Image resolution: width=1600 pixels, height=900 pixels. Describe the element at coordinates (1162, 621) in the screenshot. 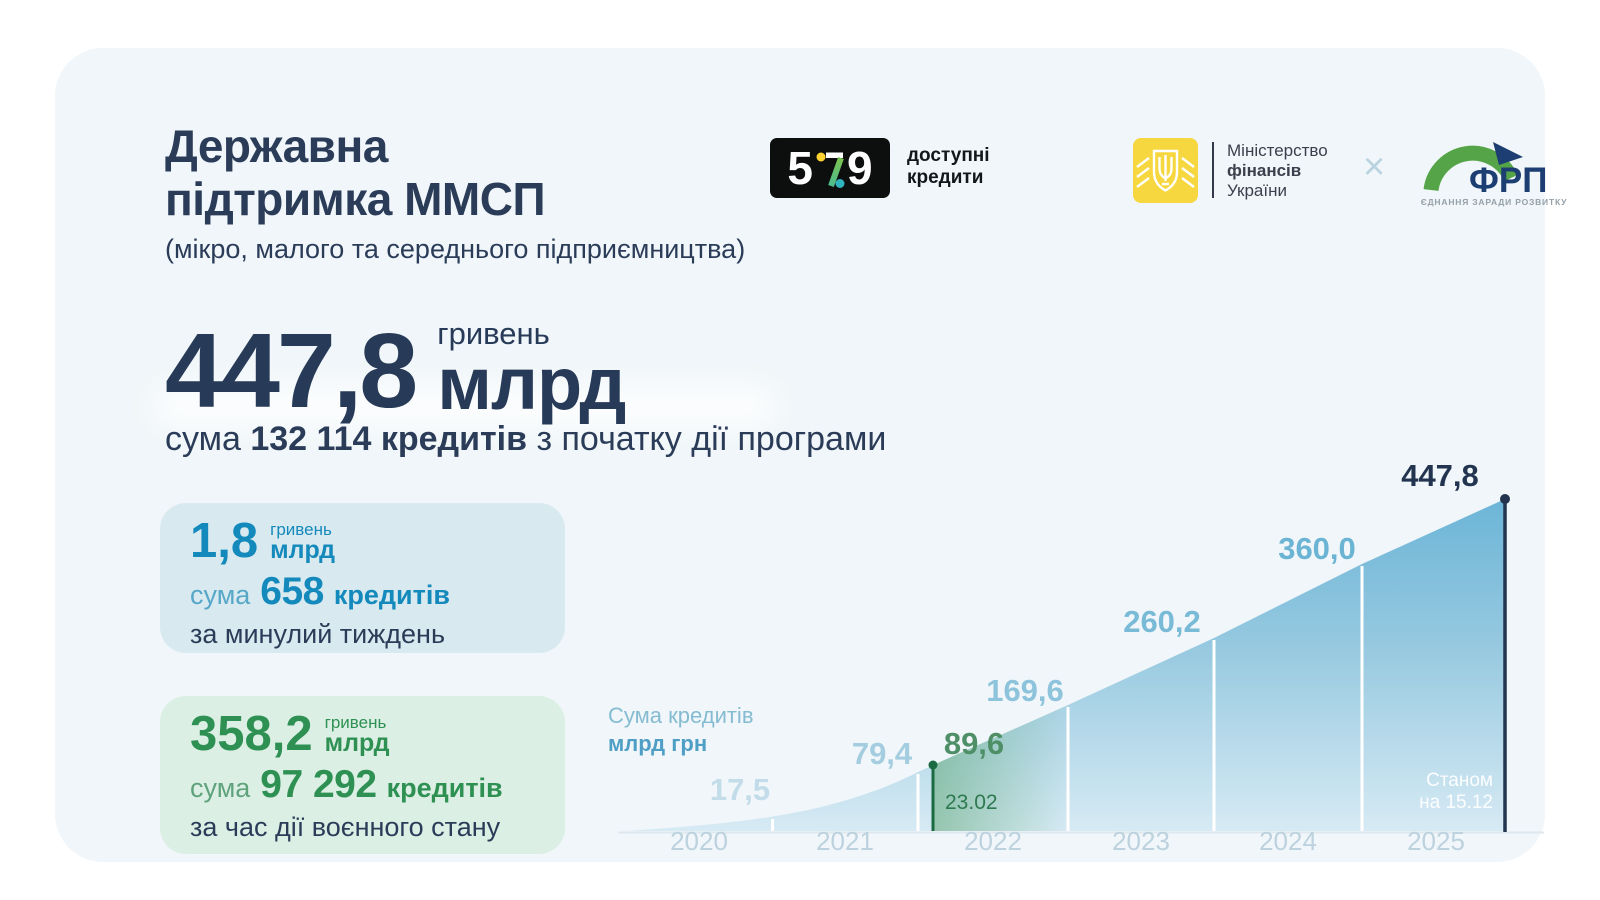

I see `value-label-2023: 260,2` at that location.